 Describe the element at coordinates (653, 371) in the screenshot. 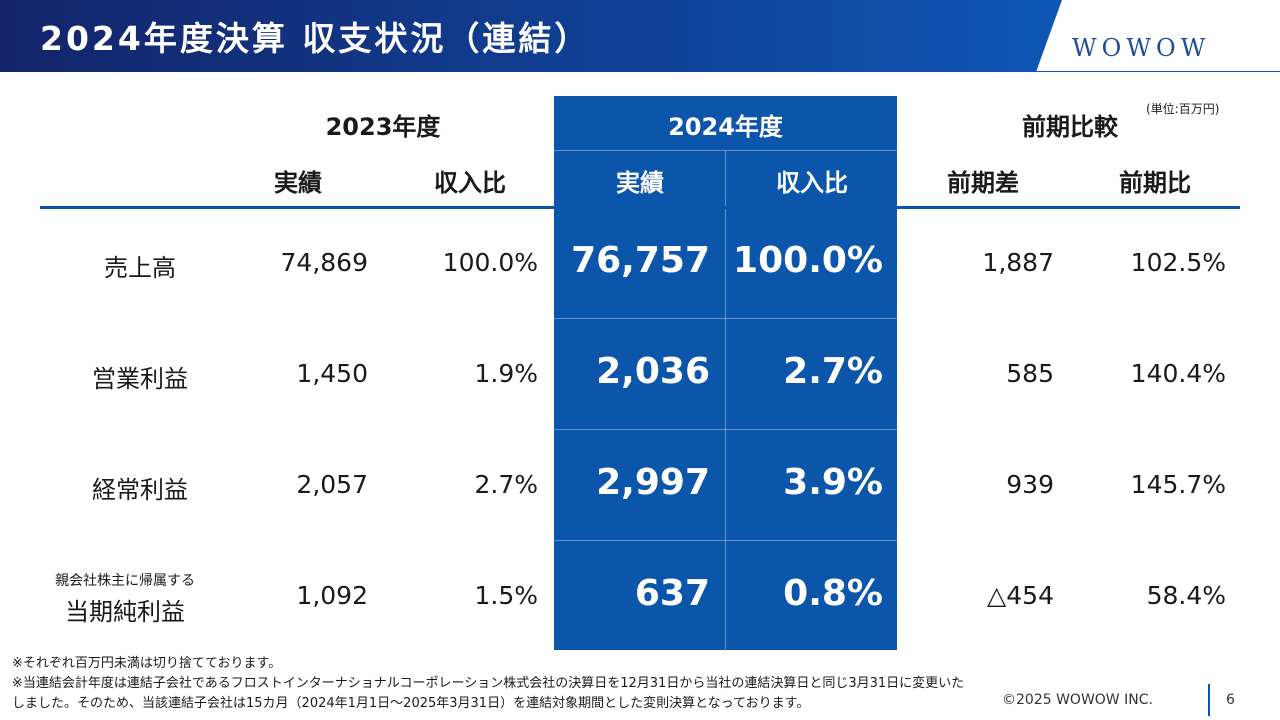

I see `operating-actual-2024: 2,036` at that location.